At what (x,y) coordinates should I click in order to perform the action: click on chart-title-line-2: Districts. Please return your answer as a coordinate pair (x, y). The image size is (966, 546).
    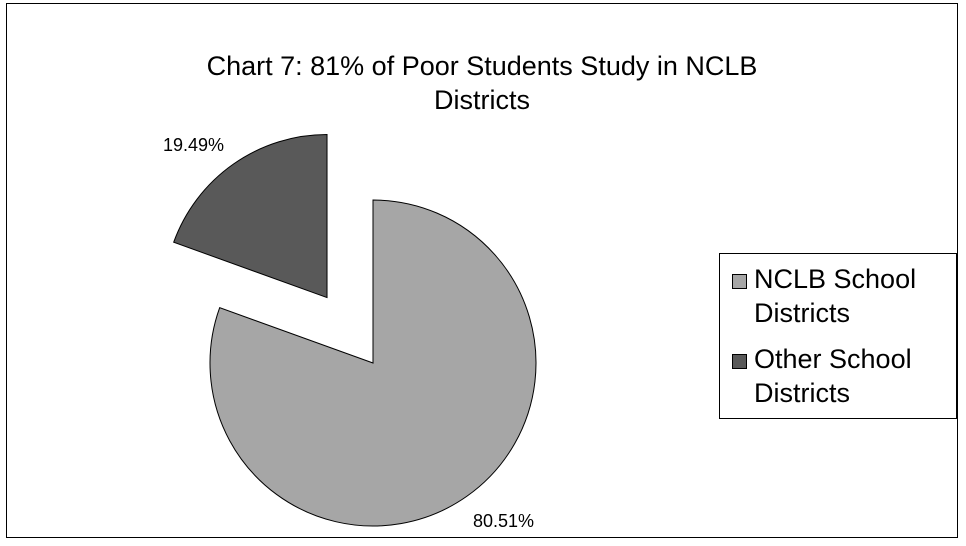
    Looking at the image, I should click on (482, 100).